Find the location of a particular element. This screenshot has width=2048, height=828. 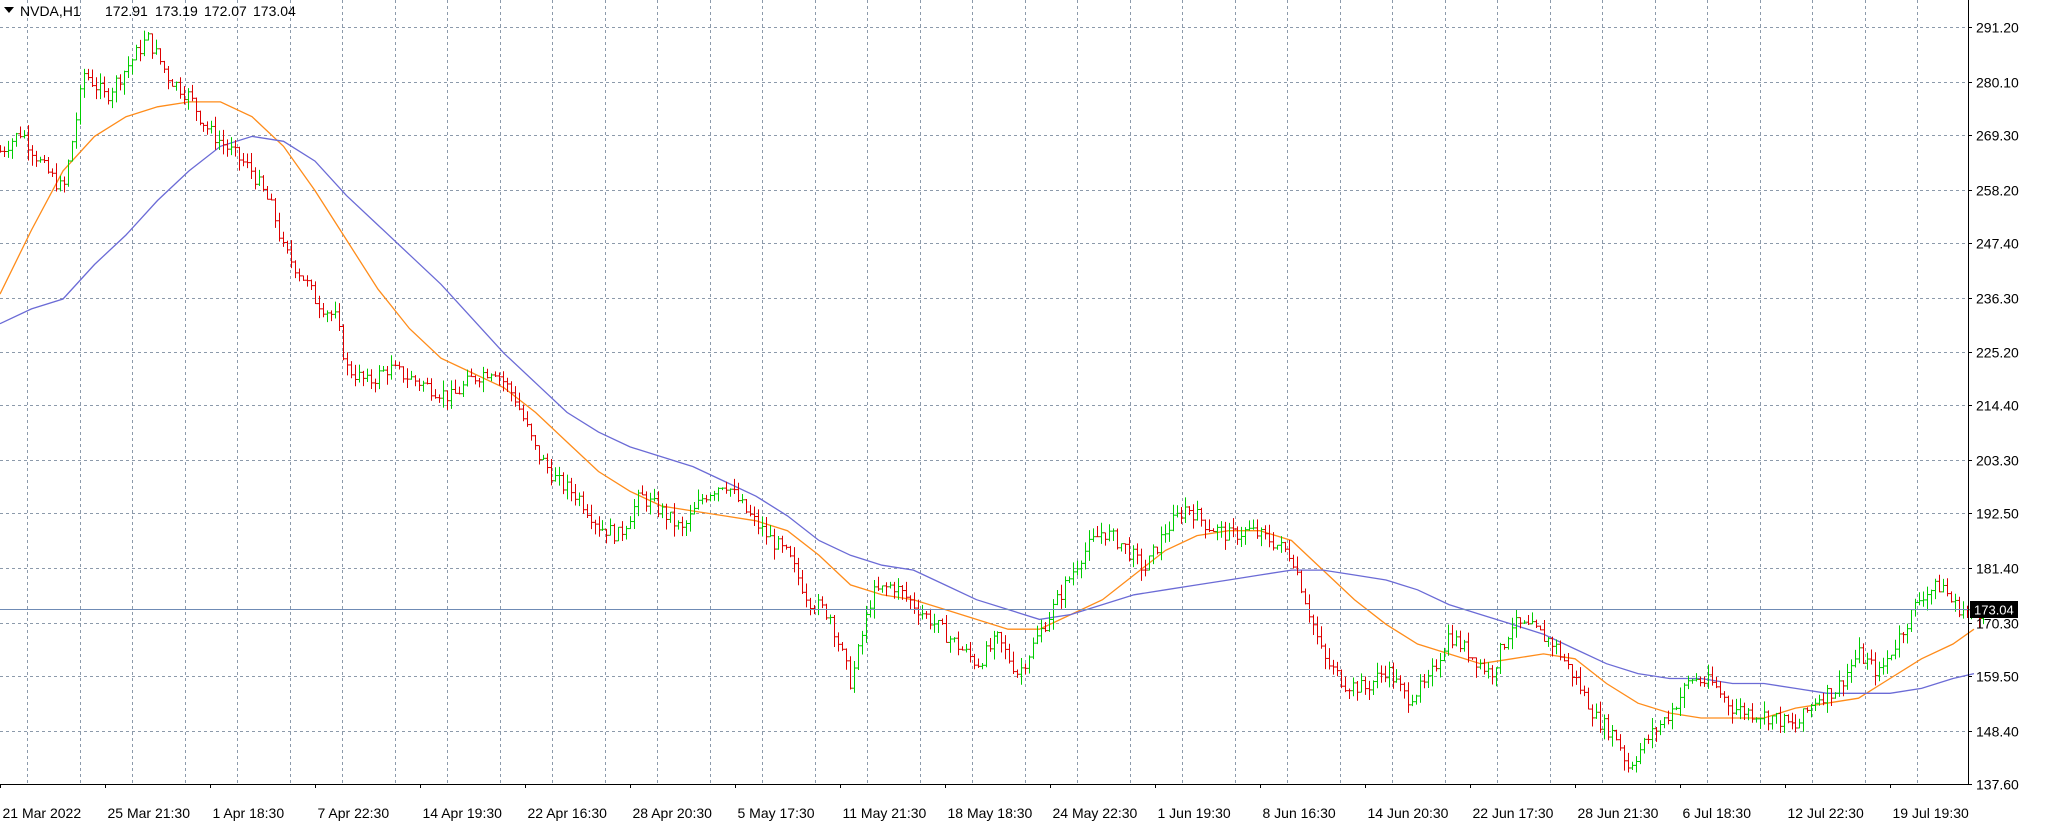

x-tick-label: 14 Jun 20:30 is located at coordinates (1408, 813).